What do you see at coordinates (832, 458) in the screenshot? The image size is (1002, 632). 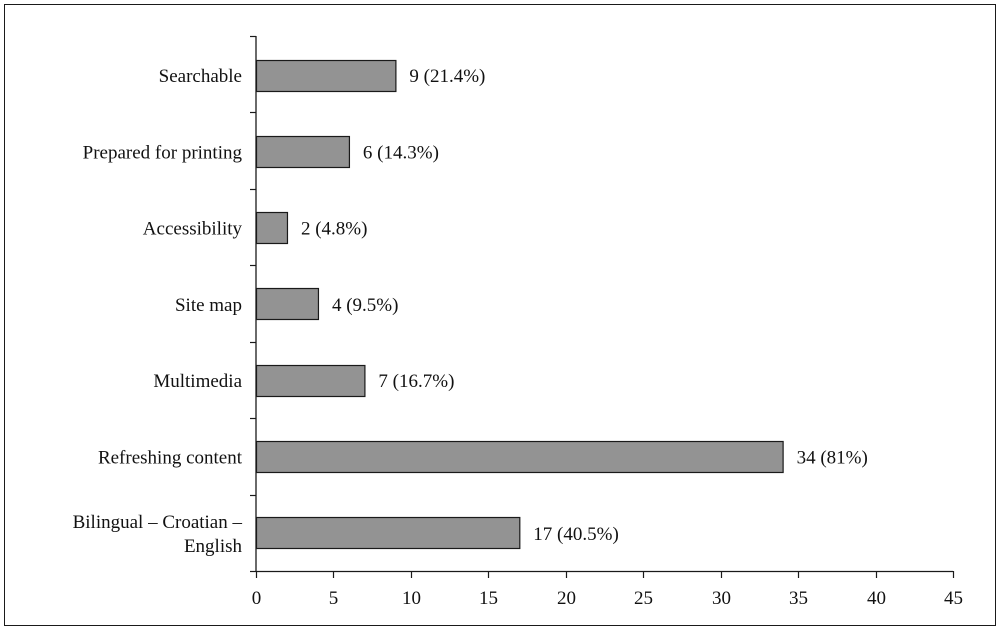 I see `data-label: 34 (81%)` at bounding box center [832, 458].